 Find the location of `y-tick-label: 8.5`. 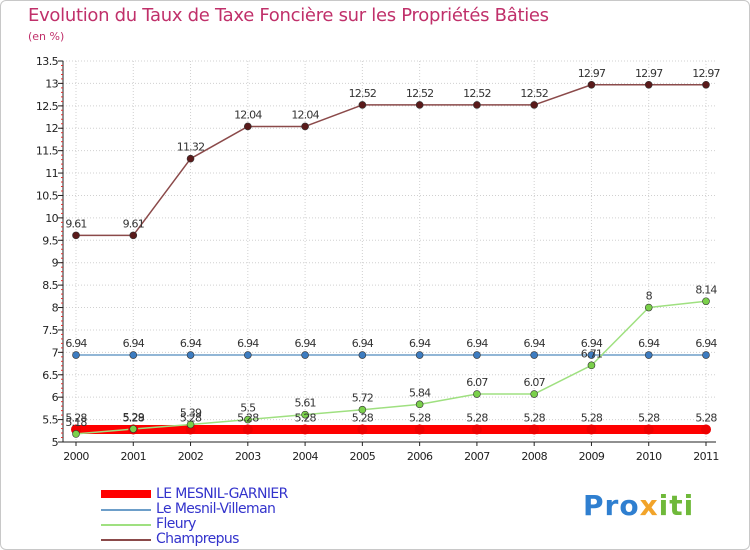

y-tick-label: 8.5 is located at coordinates (50, 285).